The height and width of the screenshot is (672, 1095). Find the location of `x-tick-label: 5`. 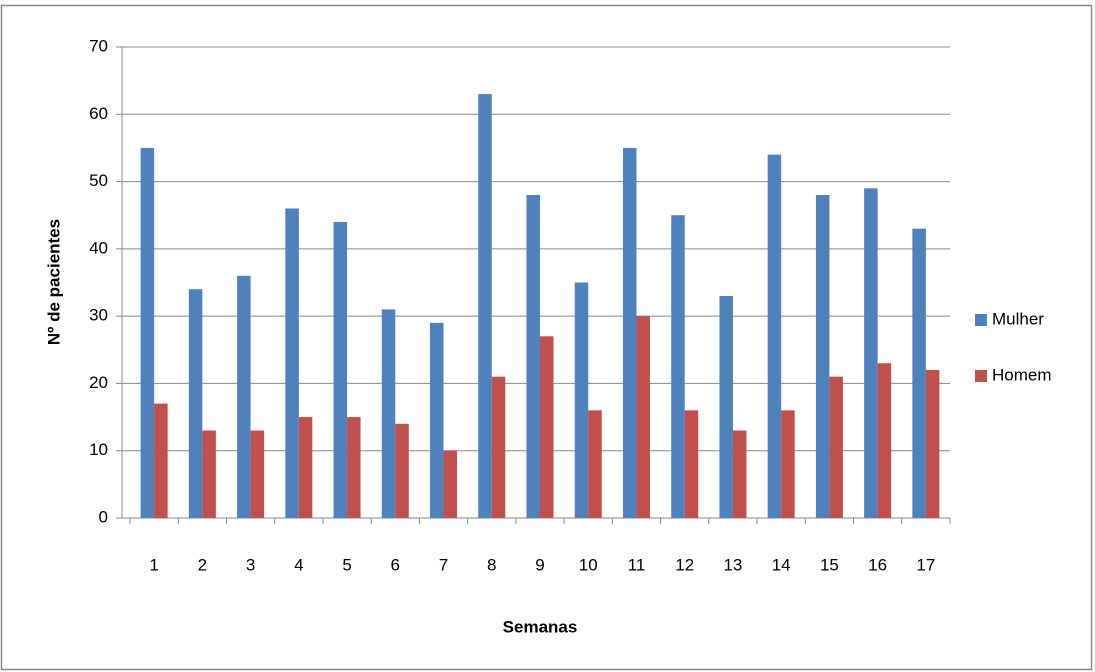

x-tick-label: 5 is located at coordinates (346, 564).